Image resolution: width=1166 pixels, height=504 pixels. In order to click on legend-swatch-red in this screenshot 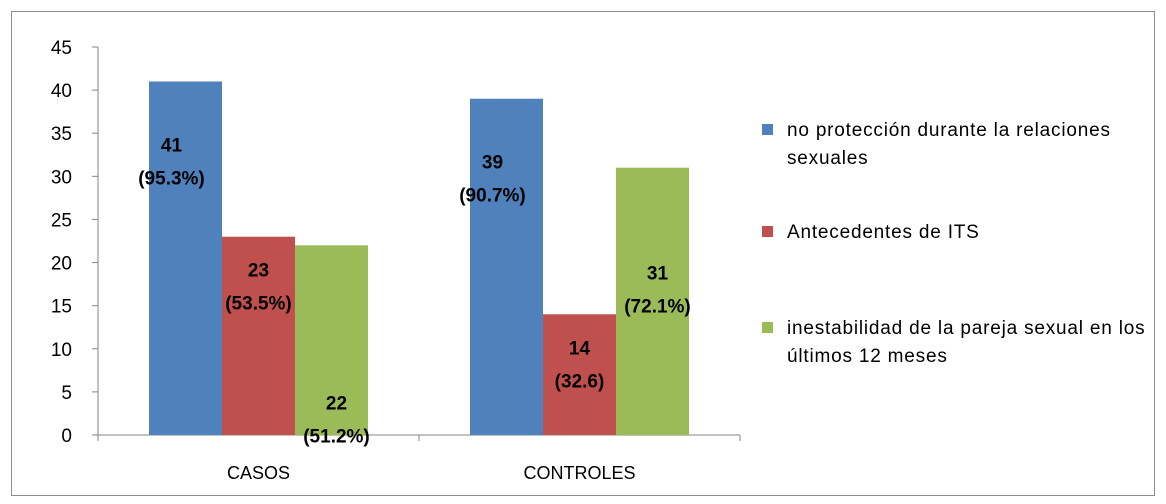, I will do `click(767, 231)`.